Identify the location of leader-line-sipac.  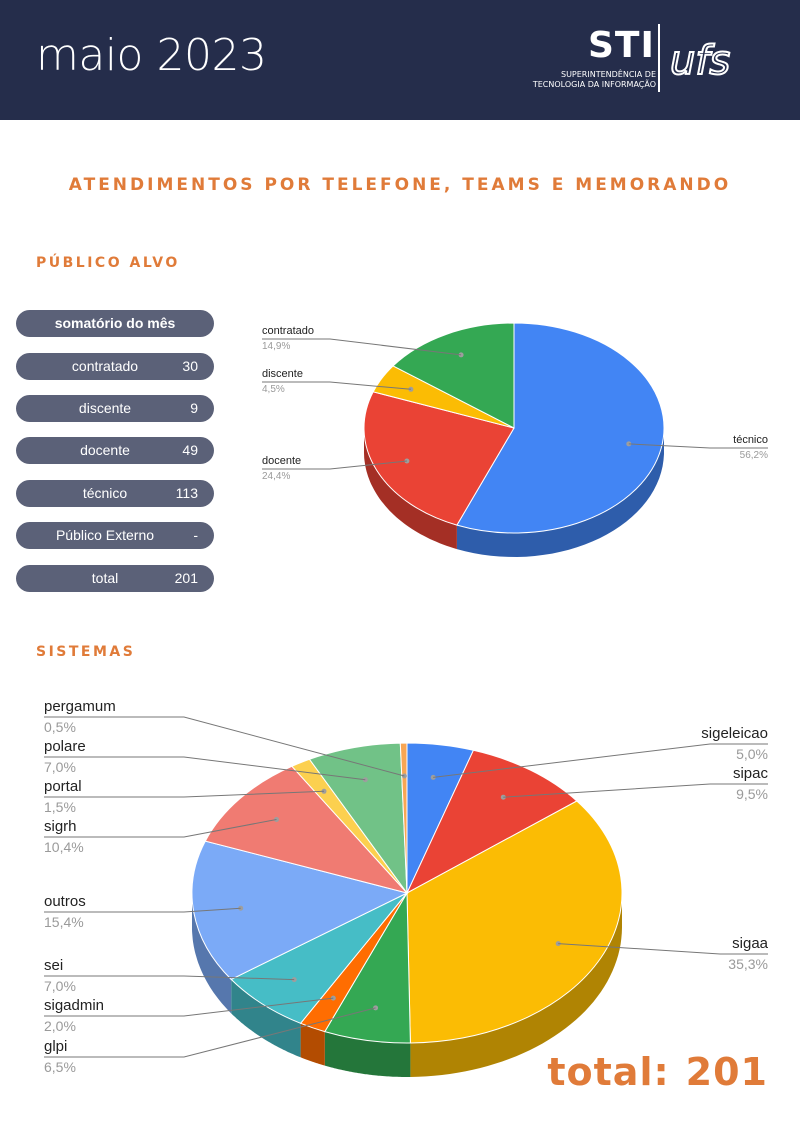
(635, 790).